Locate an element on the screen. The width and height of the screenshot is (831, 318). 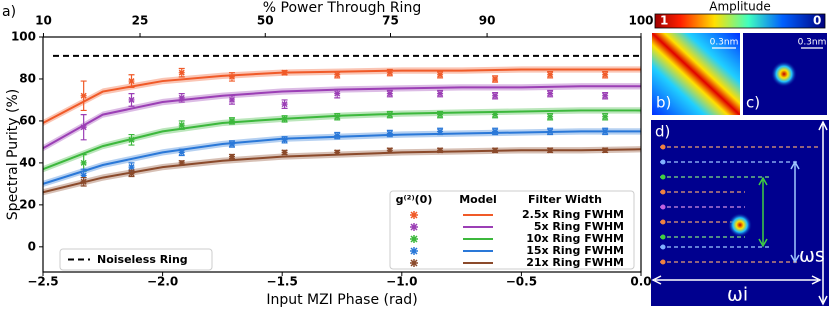
x2-tick-label: 50 is located at coordinates (265, 21).